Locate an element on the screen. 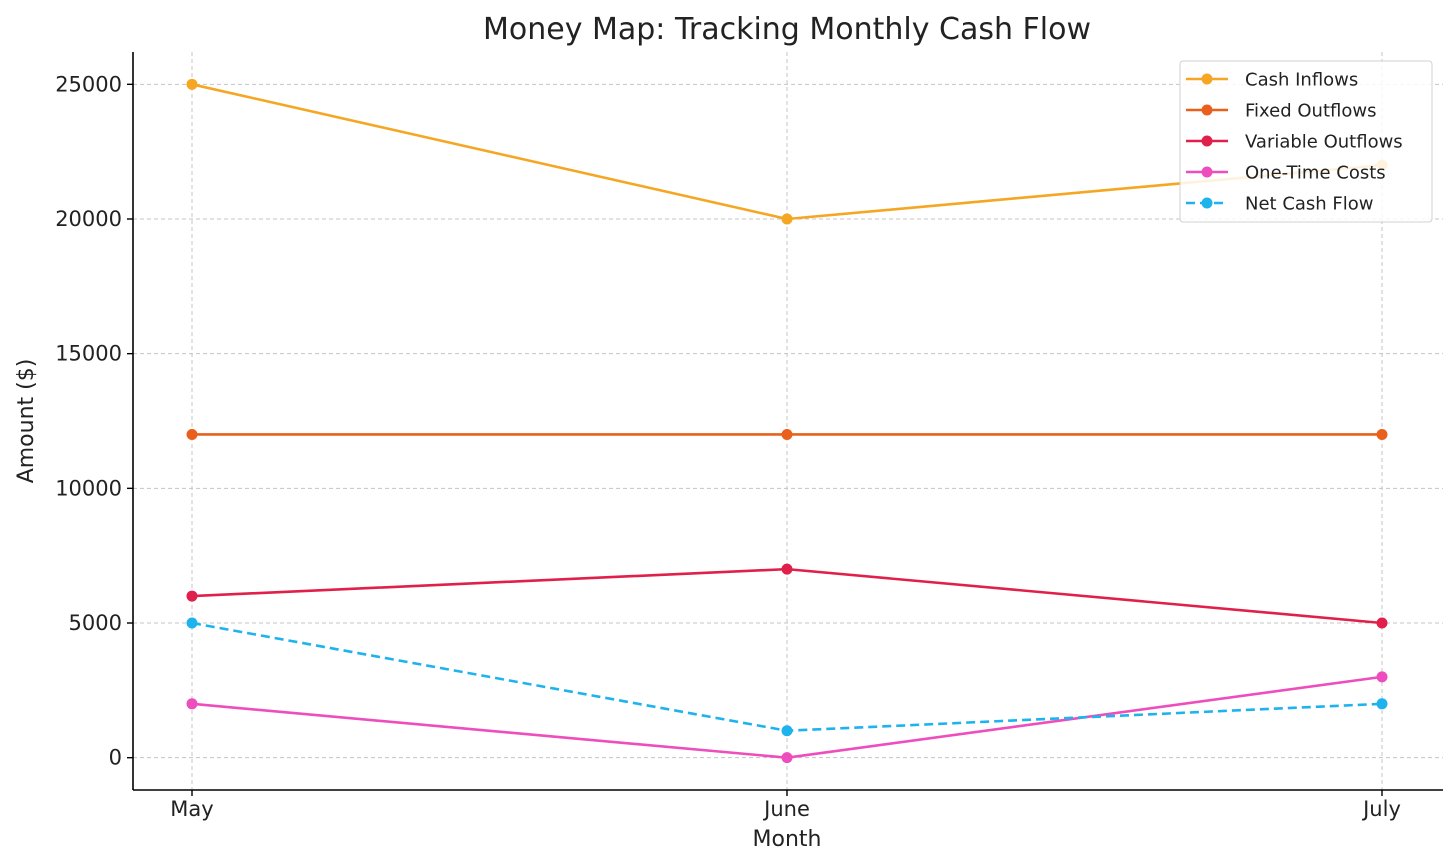 This screenshot has height=868, width=1456. x-tick-label: June is located at coordinates (786, 809).